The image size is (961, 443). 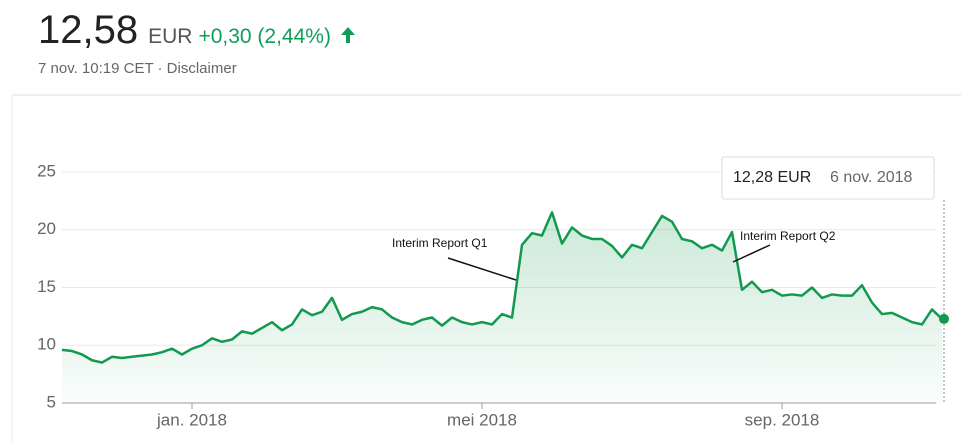 I want to click on x-tick-label: mei 2018, so click(x=482, y=419).